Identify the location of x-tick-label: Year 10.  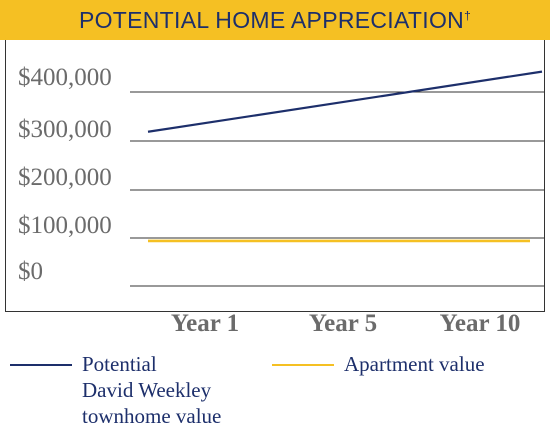
(480, 323).